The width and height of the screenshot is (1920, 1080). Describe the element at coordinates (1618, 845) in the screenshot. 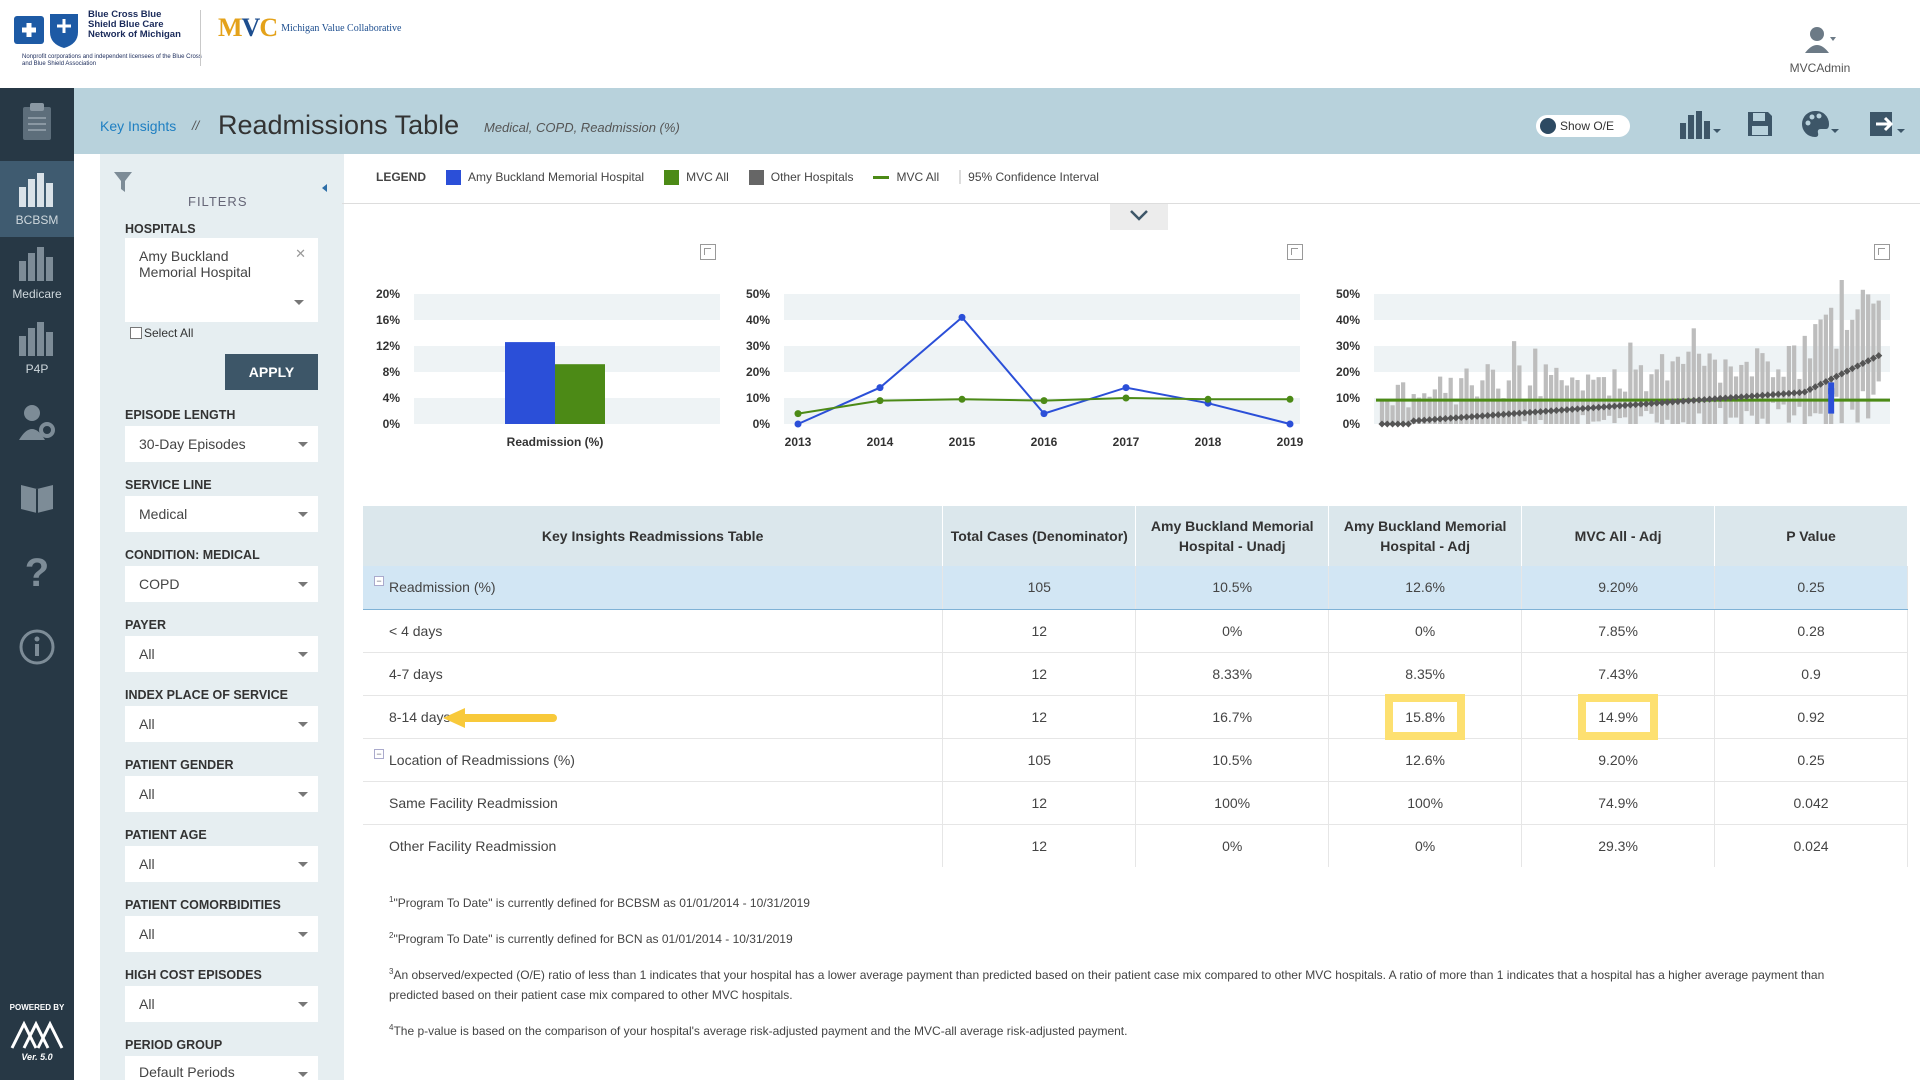

I see `table-cell: 29.3%` at that location.